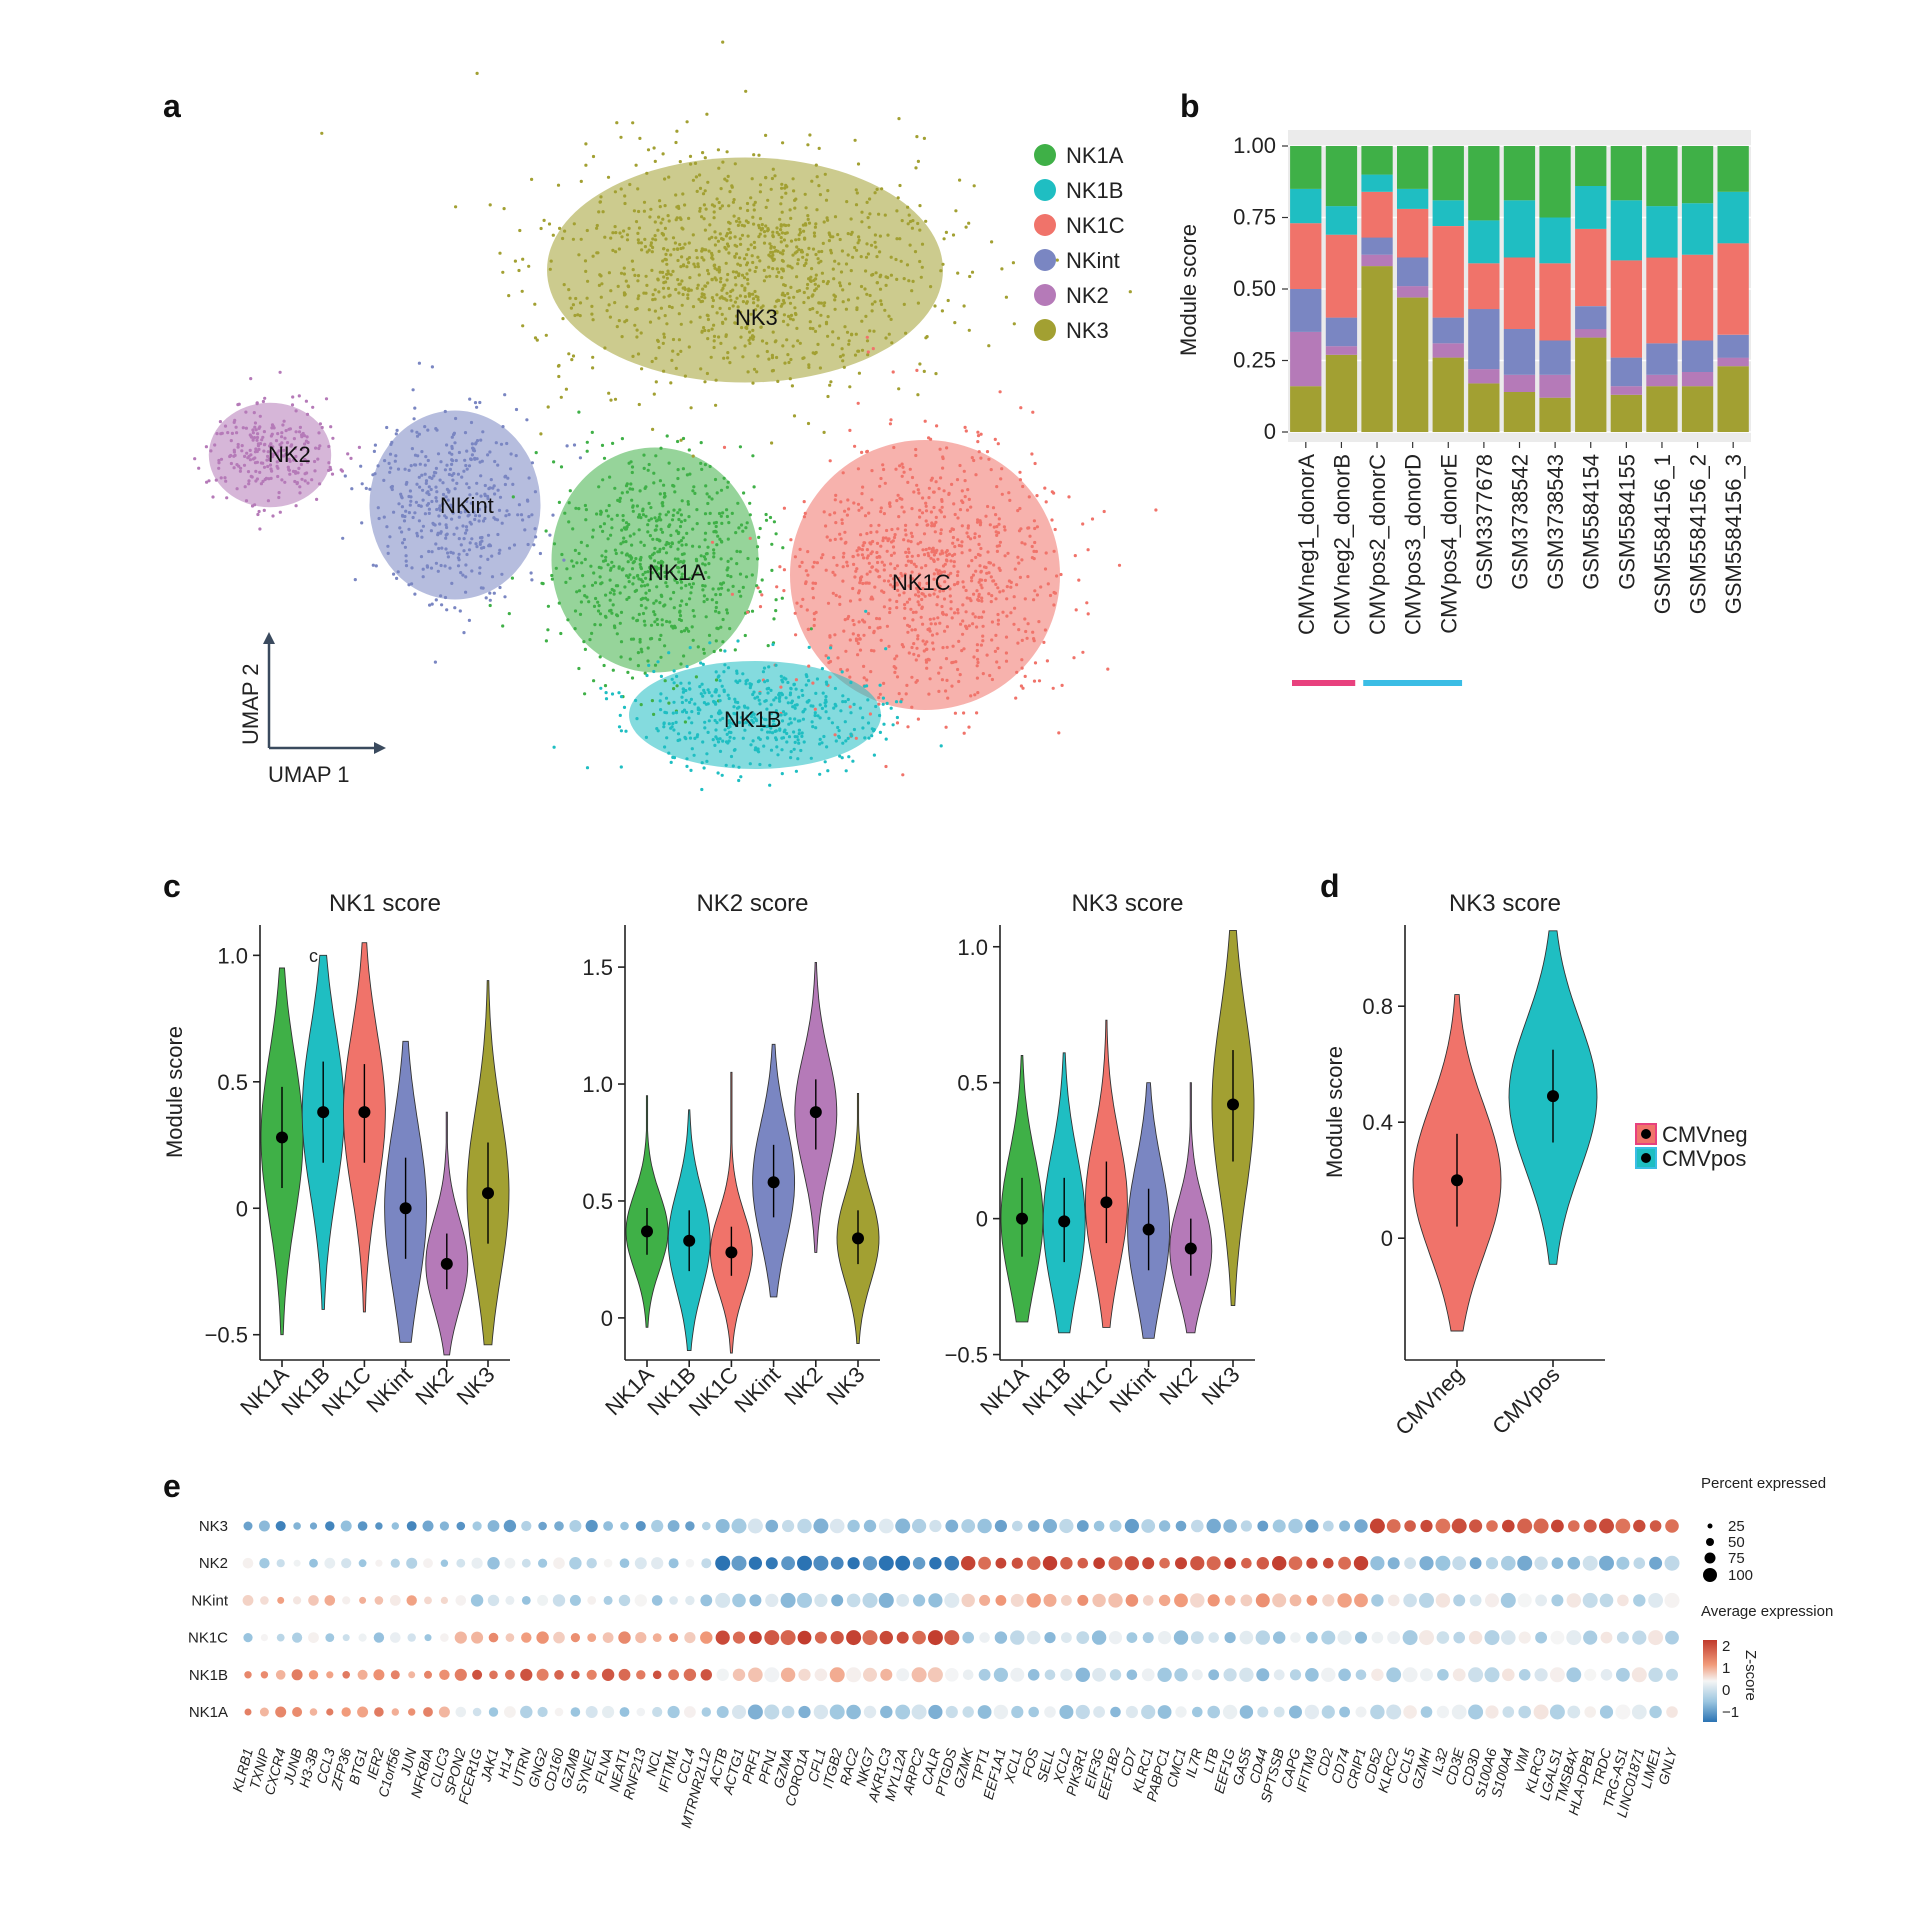 Image resolution: width=1920 pixels, height=1920 pixels. What do you see at coordinates (1555, 182) in the screenshot?
I see `bar-gsm3738543-nk1a` at bounding box center [1555, 182].